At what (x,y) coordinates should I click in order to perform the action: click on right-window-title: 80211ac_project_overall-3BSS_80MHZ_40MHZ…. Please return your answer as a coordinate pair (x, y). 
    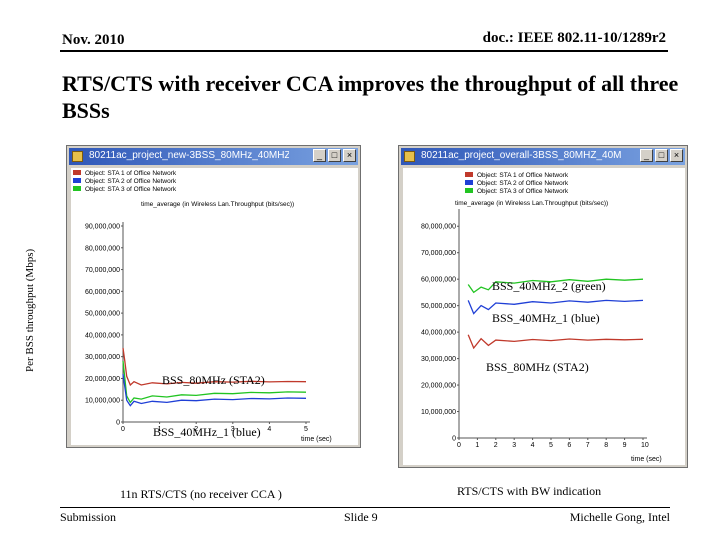
    Looking at the image, I should click on (521, 155).